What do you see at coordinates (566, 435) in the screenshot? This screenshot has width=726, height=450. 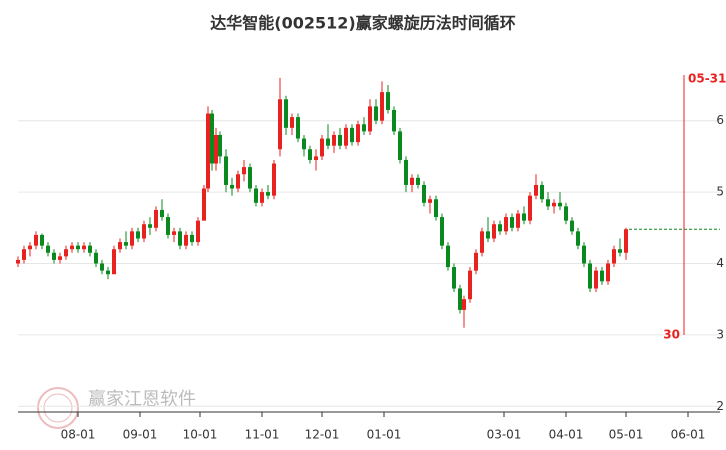 I see `x-tick-label: 04-01` at bounding box center [566, 435].